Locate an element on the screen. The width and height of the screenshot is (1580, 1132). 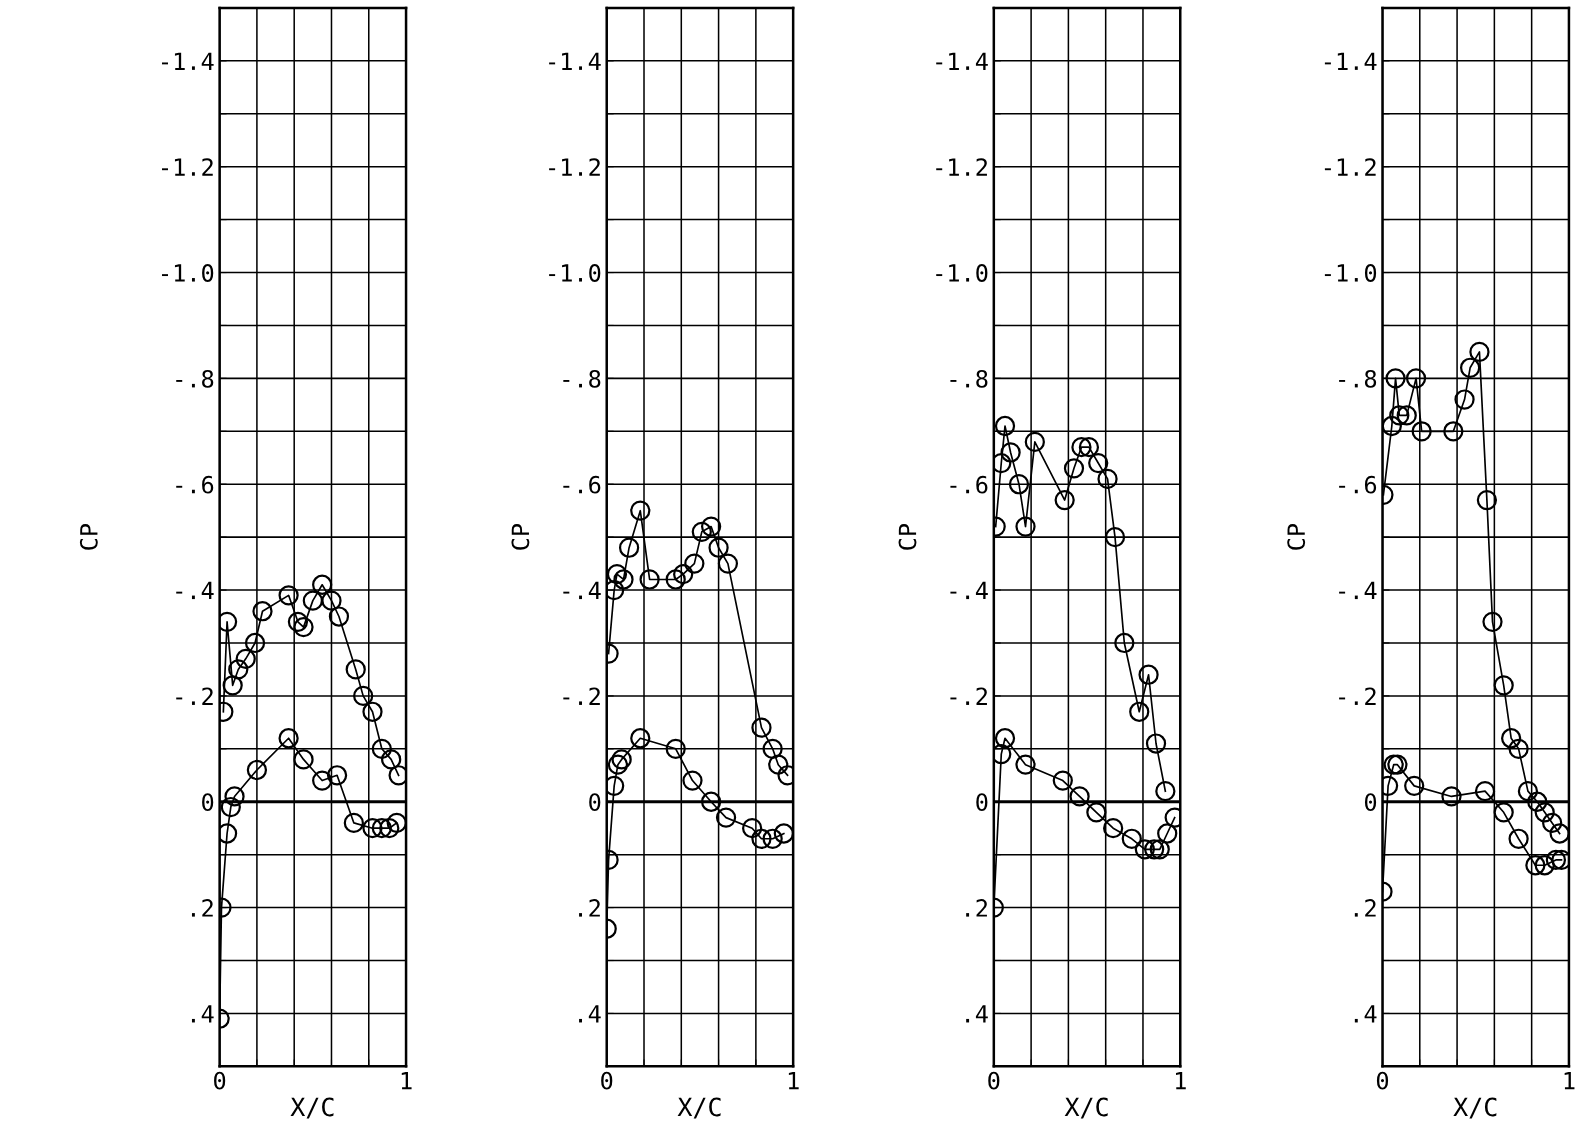
y-tick-label: -.4 is located at coordinates (195, 590).